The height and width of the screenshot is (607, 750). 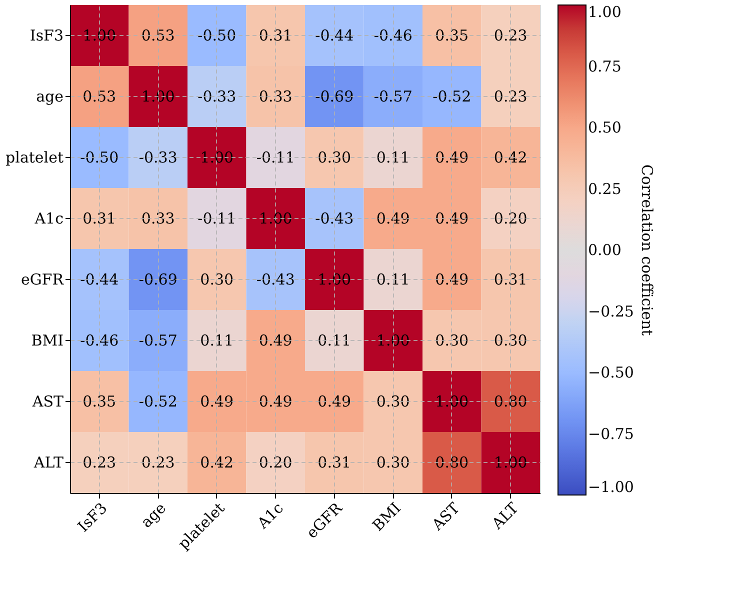 What do you see at coordinates (605, 189) in the screenshot?
I see `color-bar-label: 0.25` at bounding box center [605, 189].